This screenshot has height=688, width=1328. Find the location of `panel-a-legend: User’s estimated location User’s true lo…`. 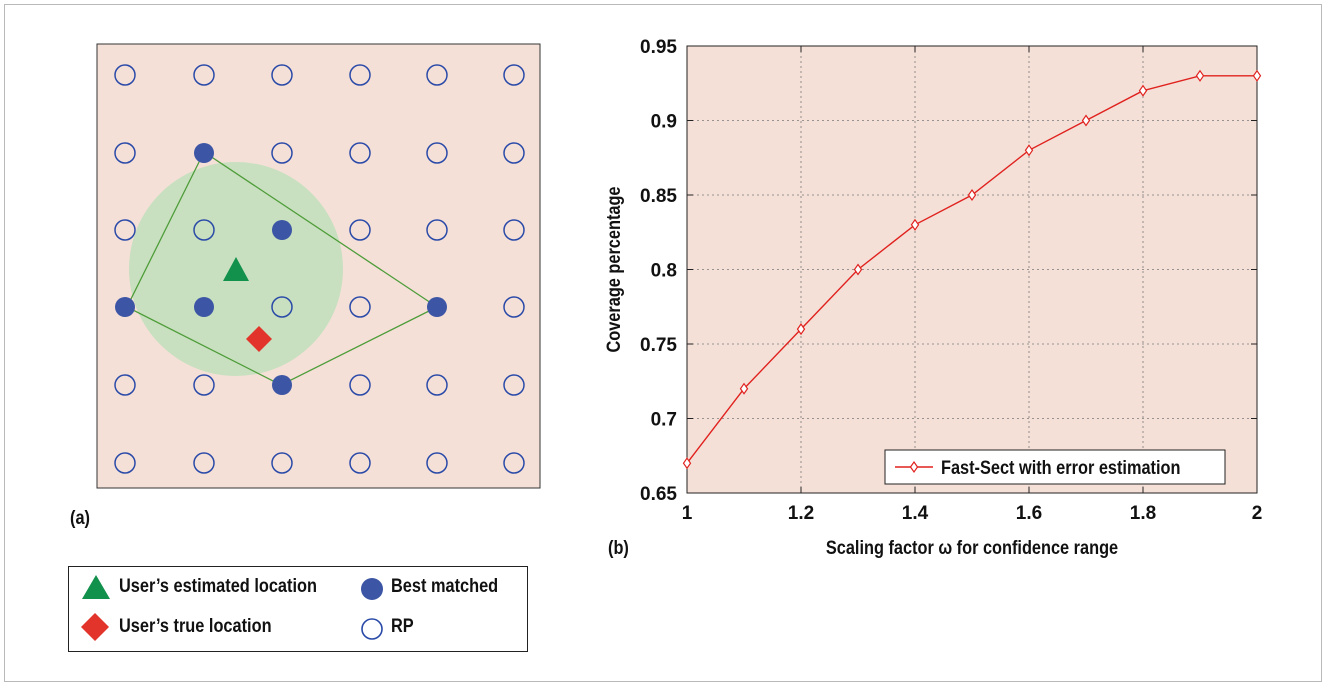

panel-a-legend: User’s estimated location User’s true lo… is located at coordinates (298, 609).